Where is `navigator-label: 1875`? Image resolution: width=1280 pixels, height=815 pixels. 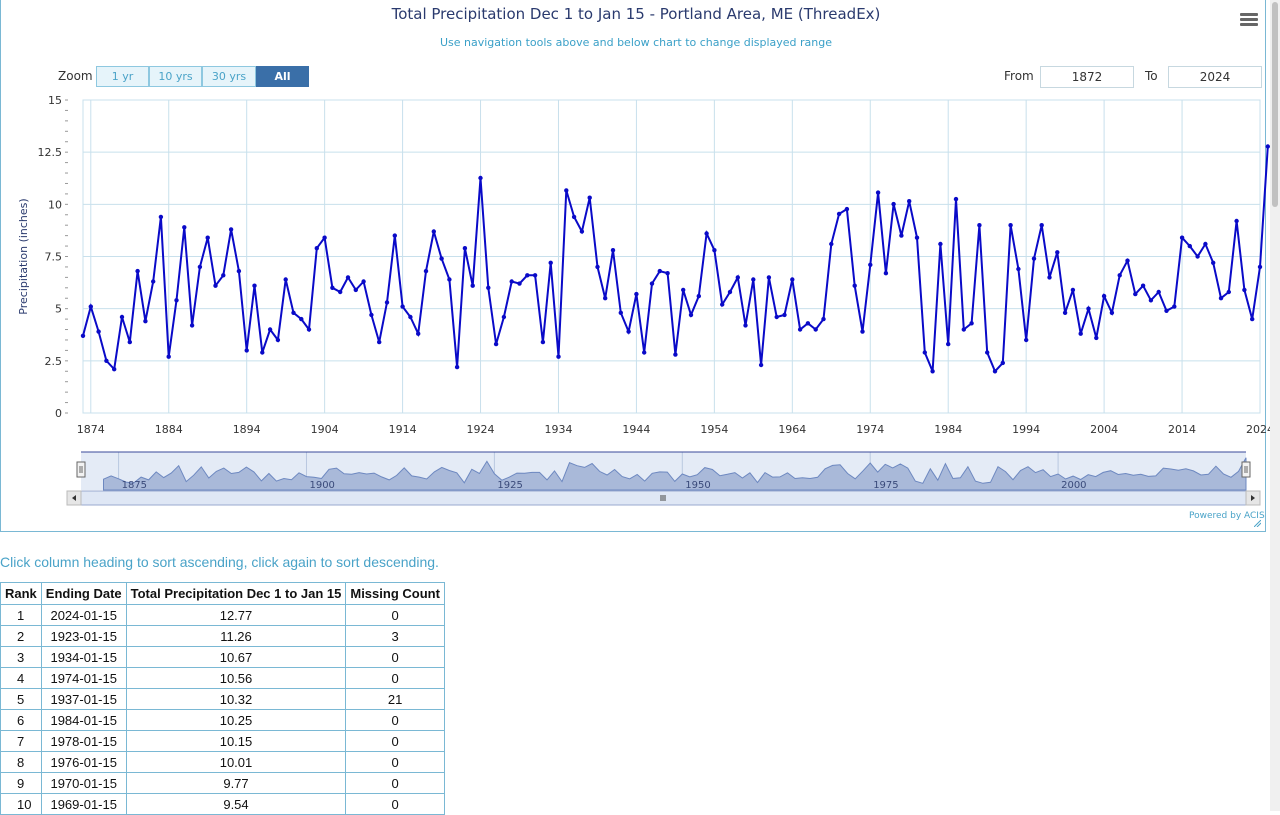 navigator-label: 1875 is located at coordinates (134, 485).